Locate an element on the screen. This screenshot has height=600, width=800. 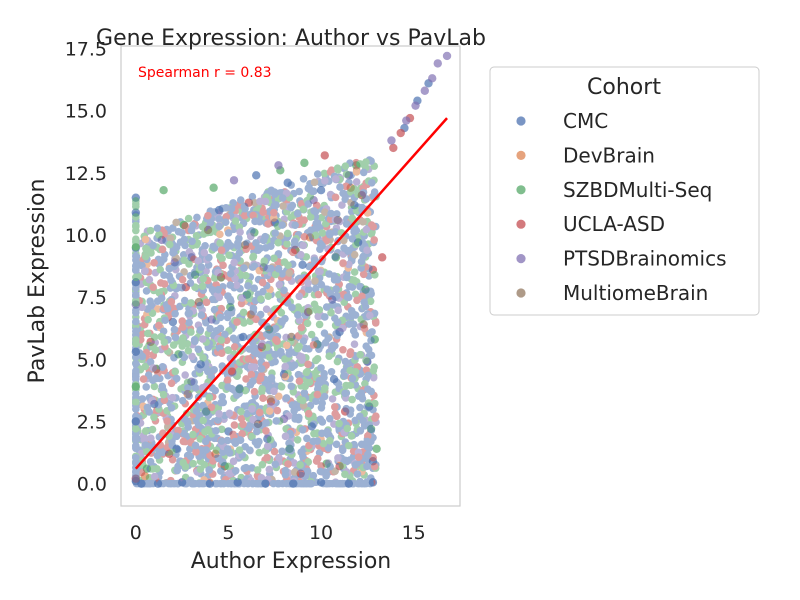
spearman-annotation: Spearman r = 0.83 is located at coordinates (205, 73).